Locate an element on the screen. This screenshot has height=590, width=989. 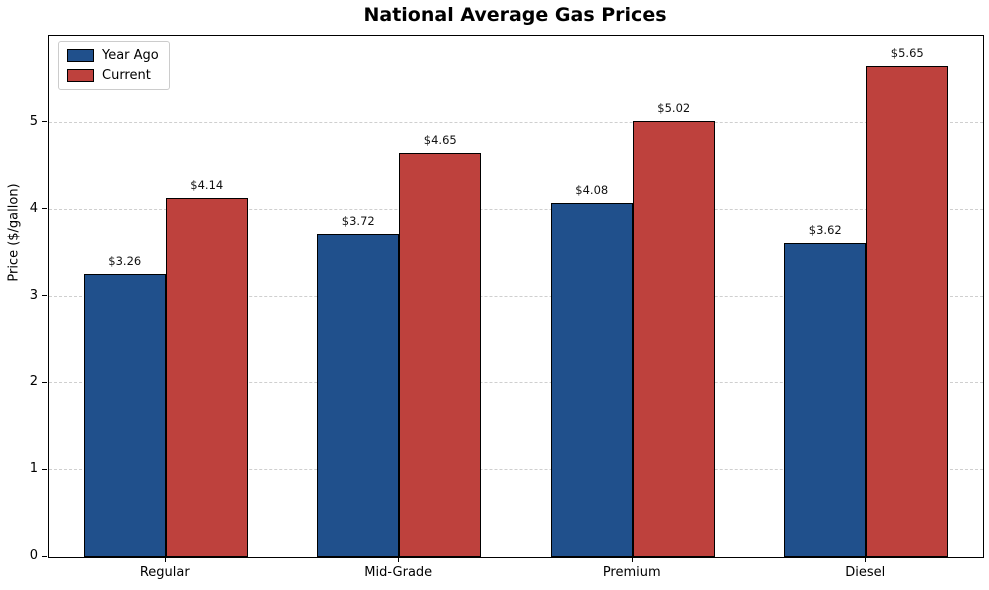
y-axis-title: Price ($/gallon) is located at coordinates (14, 232).